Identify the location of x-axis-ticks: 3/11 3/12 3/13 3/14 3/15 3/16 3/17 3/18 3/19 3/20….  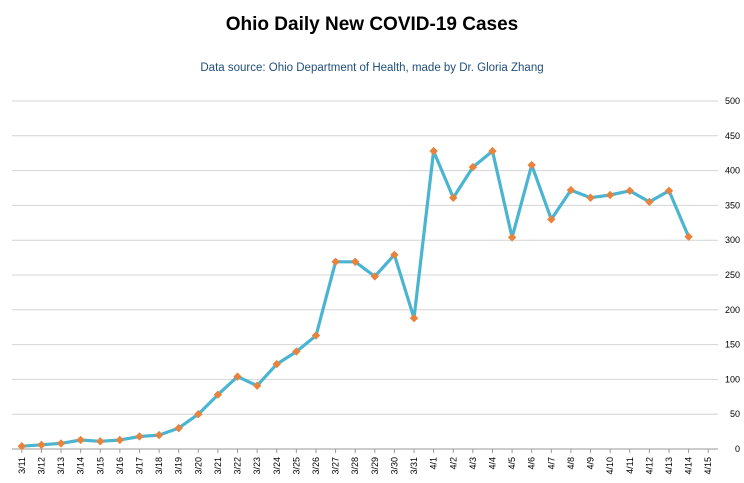
(365, 462).